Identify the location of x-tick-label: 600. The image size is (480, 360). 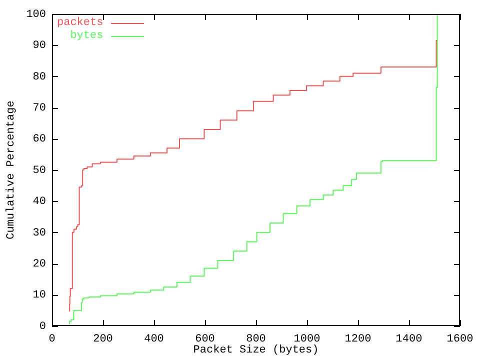
(205, 340).